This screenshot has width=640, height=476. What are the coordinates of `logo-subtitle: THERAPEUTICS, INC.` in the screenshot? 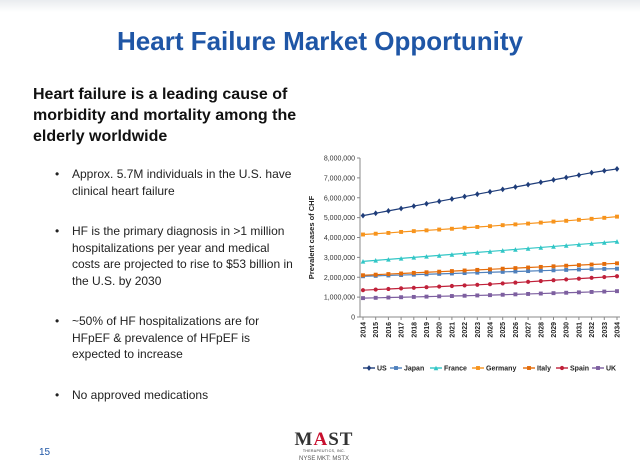 It's located at (324, 451).